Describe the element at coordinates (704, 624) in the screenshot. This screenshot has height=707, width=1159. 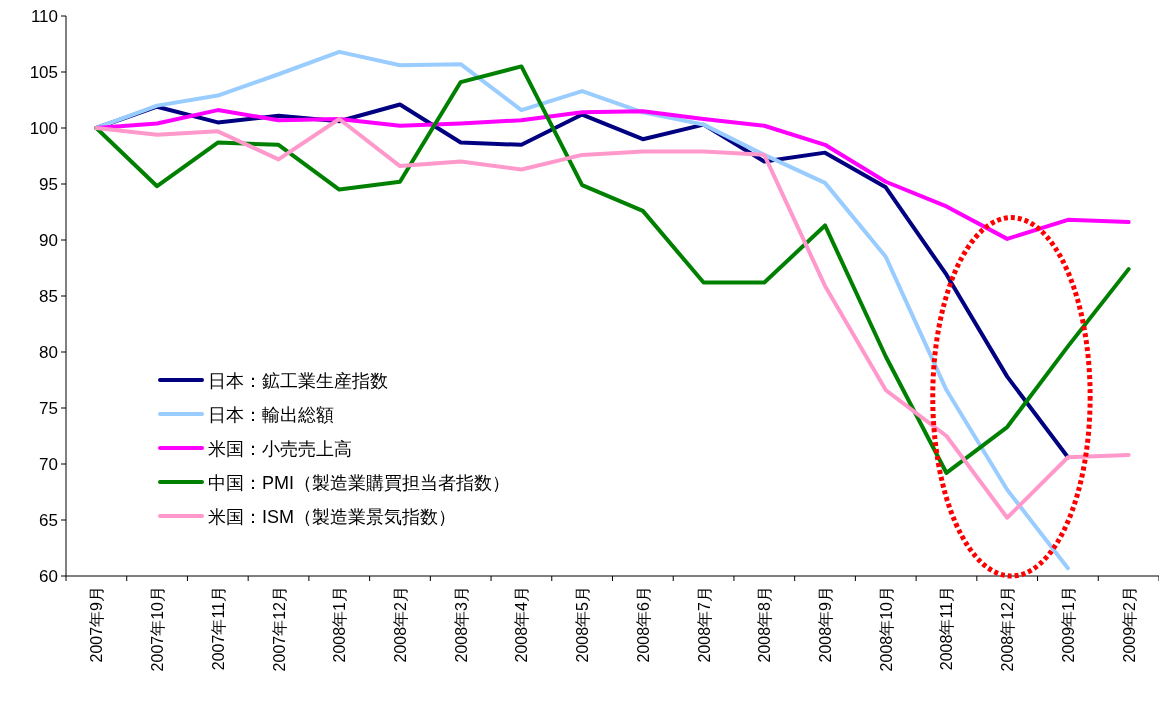
I see `x-tick-label: 2008年7月` at that location.